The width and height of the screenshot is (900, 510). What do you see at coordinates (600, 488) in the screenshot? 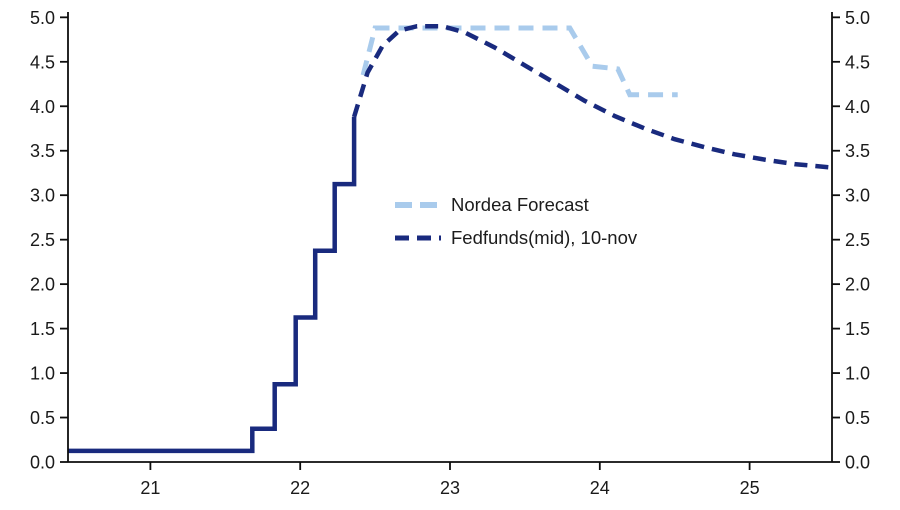
I see `x-tick-label: 24` at bounding box center [600, 488].